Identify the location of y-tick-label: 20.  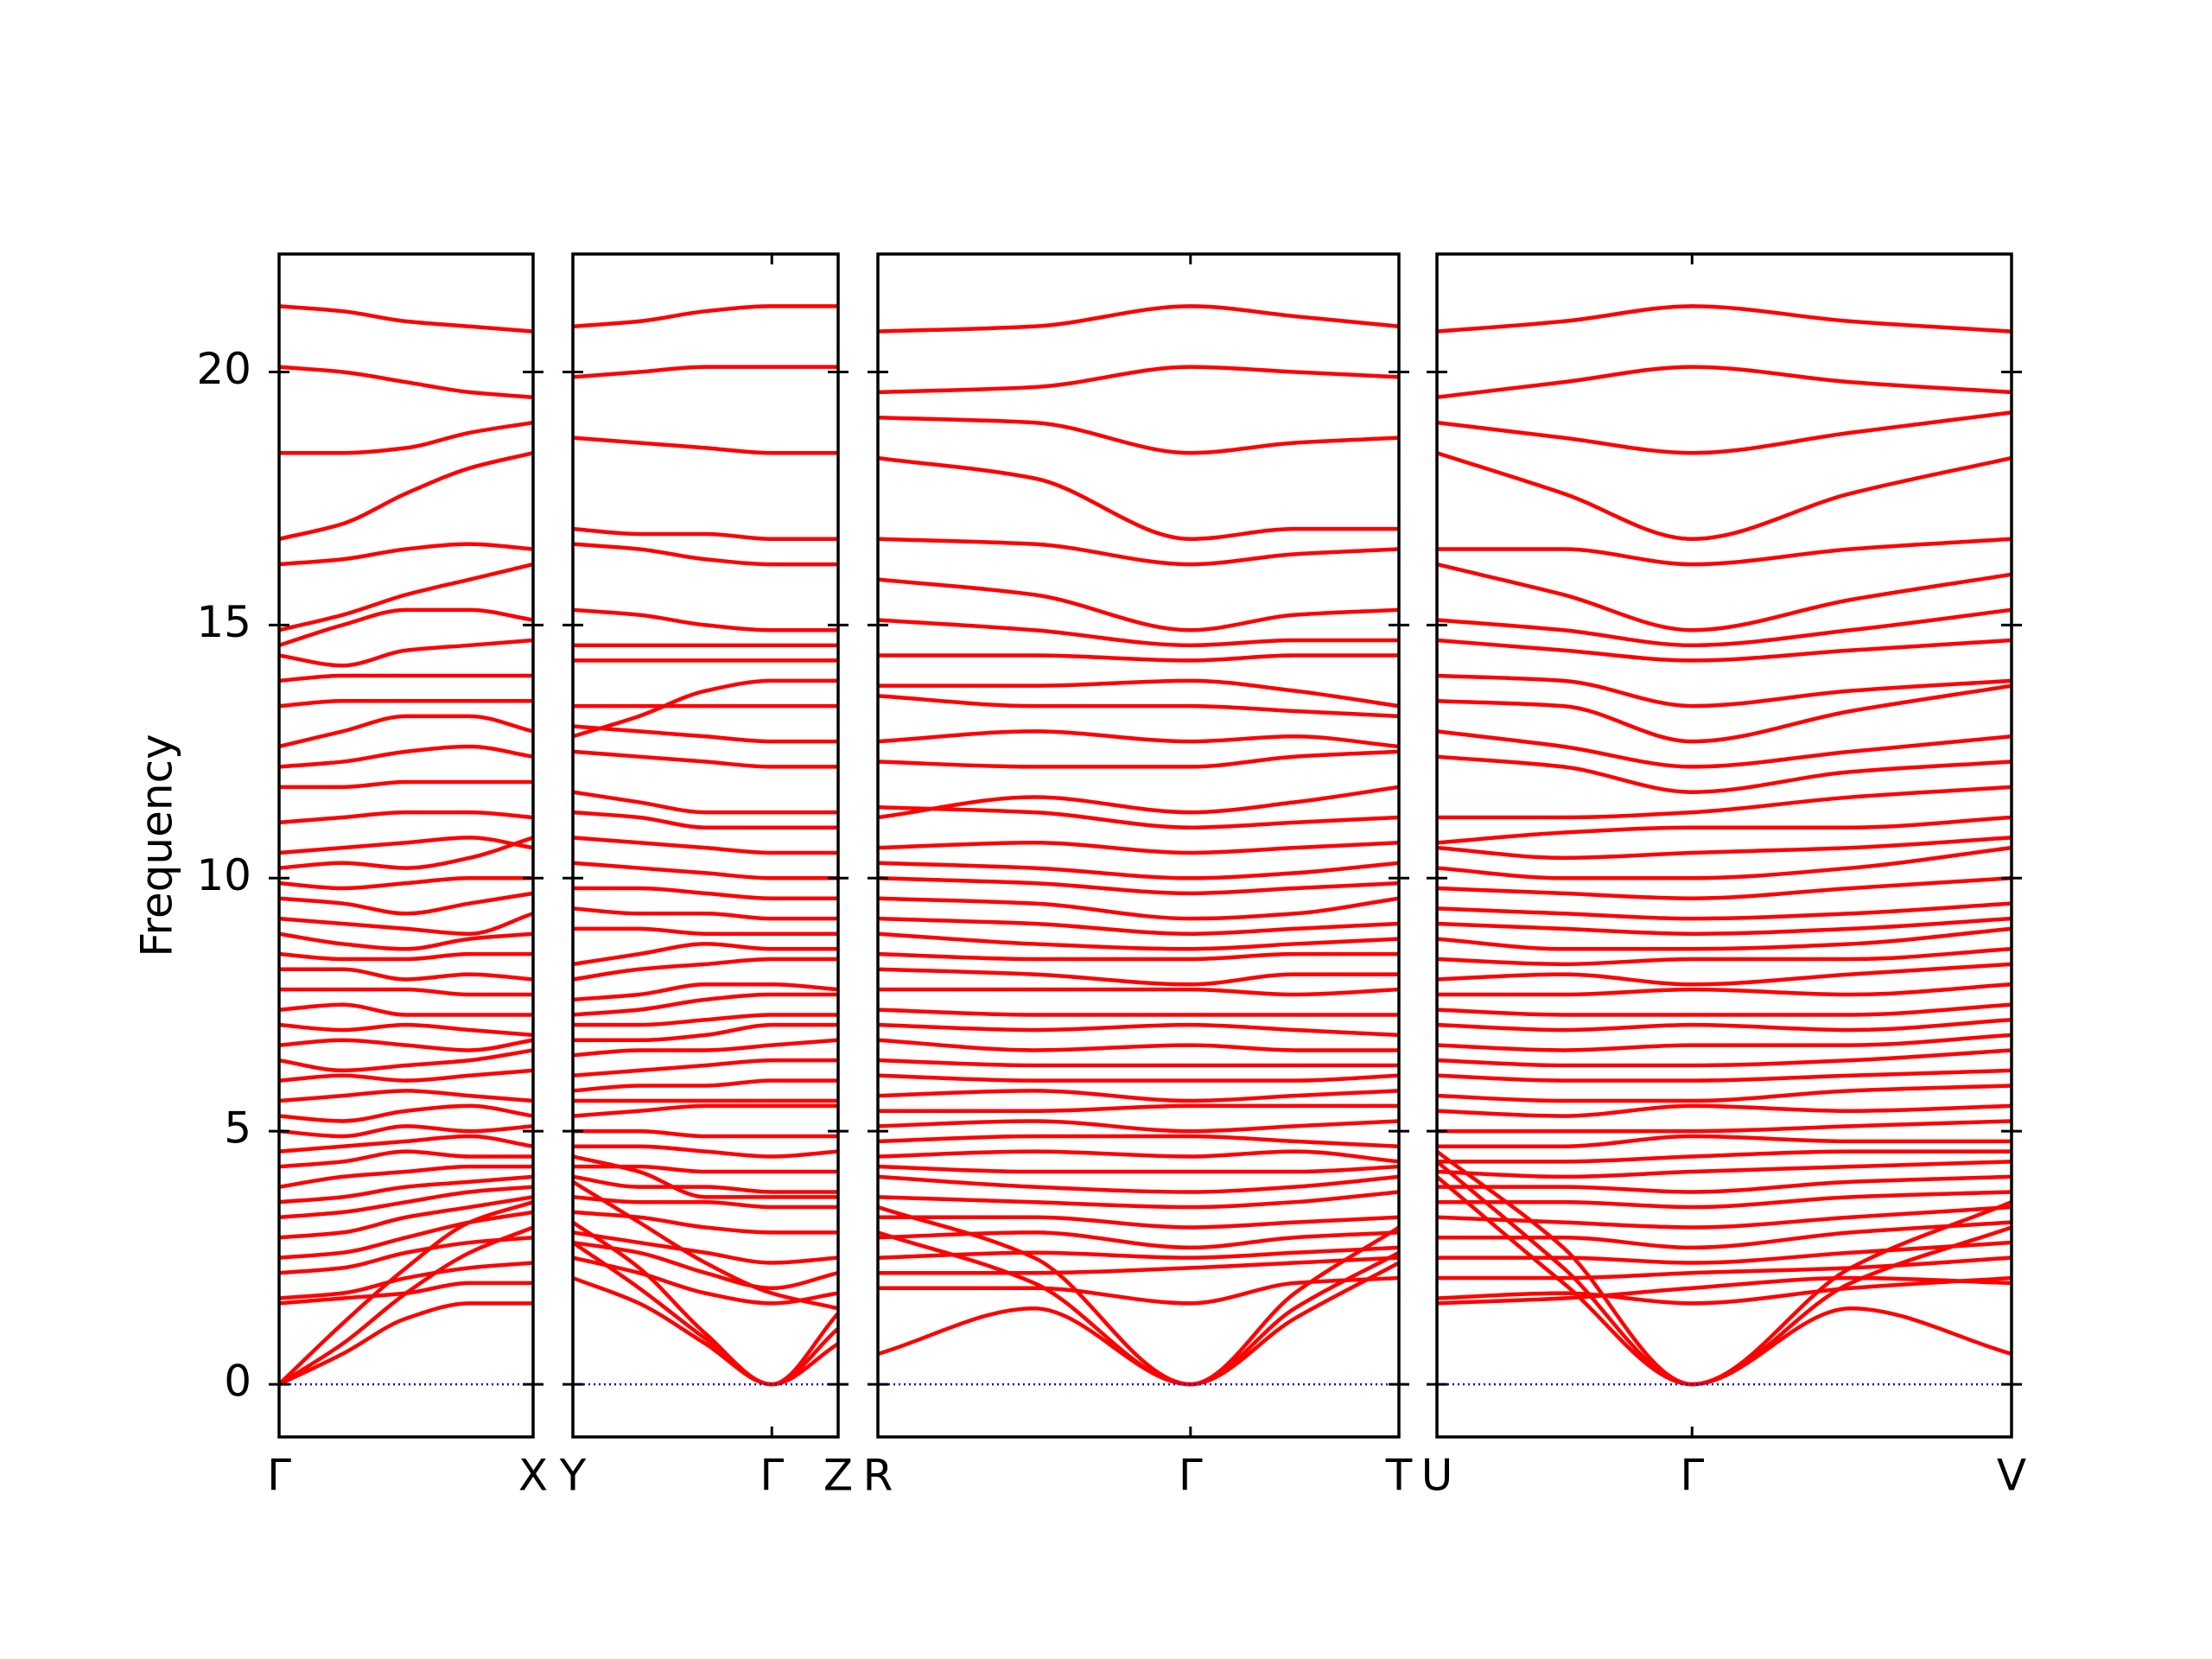
(223, 369).